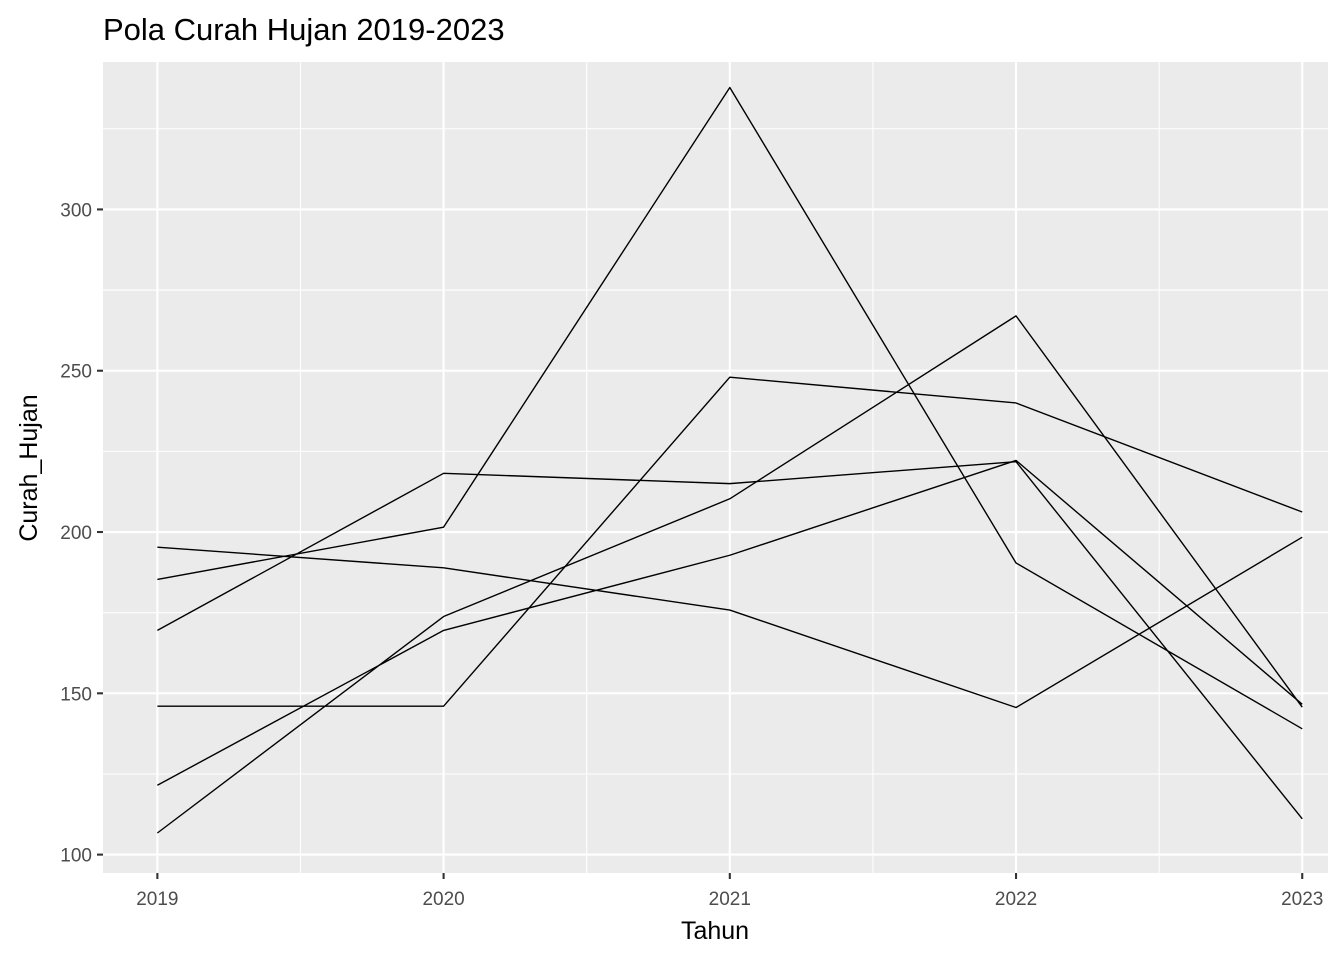 The image size is (1344, 960). What do you see at coordinates (304, 29) in the screenshot?
I see `chart-title: Pola Curah Hujan 2019-2023` at bounding box center [304, 29].